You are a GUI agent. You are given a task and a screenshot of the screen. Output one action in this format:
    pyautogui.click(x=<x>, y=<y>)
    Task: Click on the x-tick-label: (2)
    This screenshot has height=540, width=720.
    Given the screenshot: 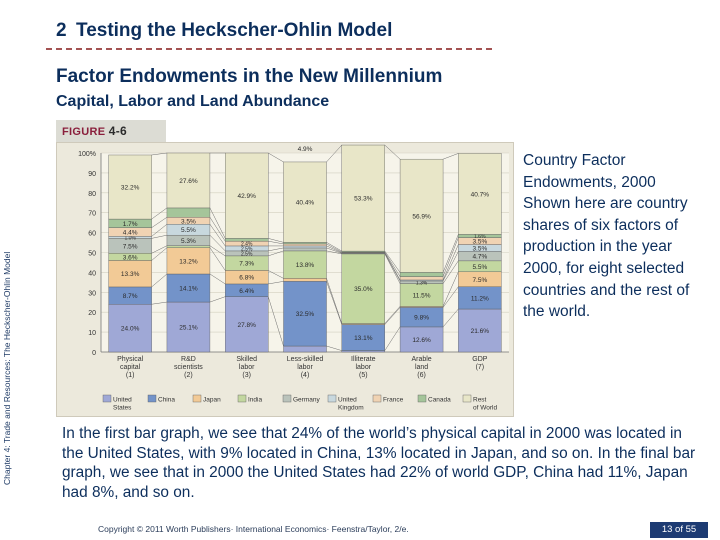 What is the action you would take?
    pyautogui.click(x=188, y=375)
    